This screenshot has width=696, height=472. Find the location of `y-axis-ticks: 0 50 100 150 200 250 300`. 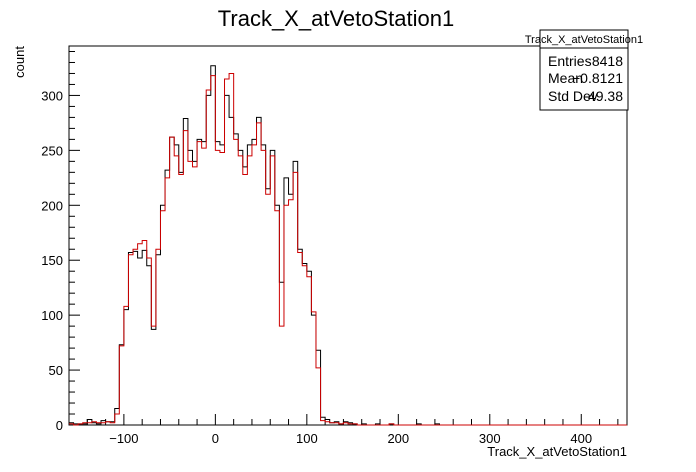

y-axis-ticks: 0 50 100 150 200 250 300 is located at coordinates (60, 241).